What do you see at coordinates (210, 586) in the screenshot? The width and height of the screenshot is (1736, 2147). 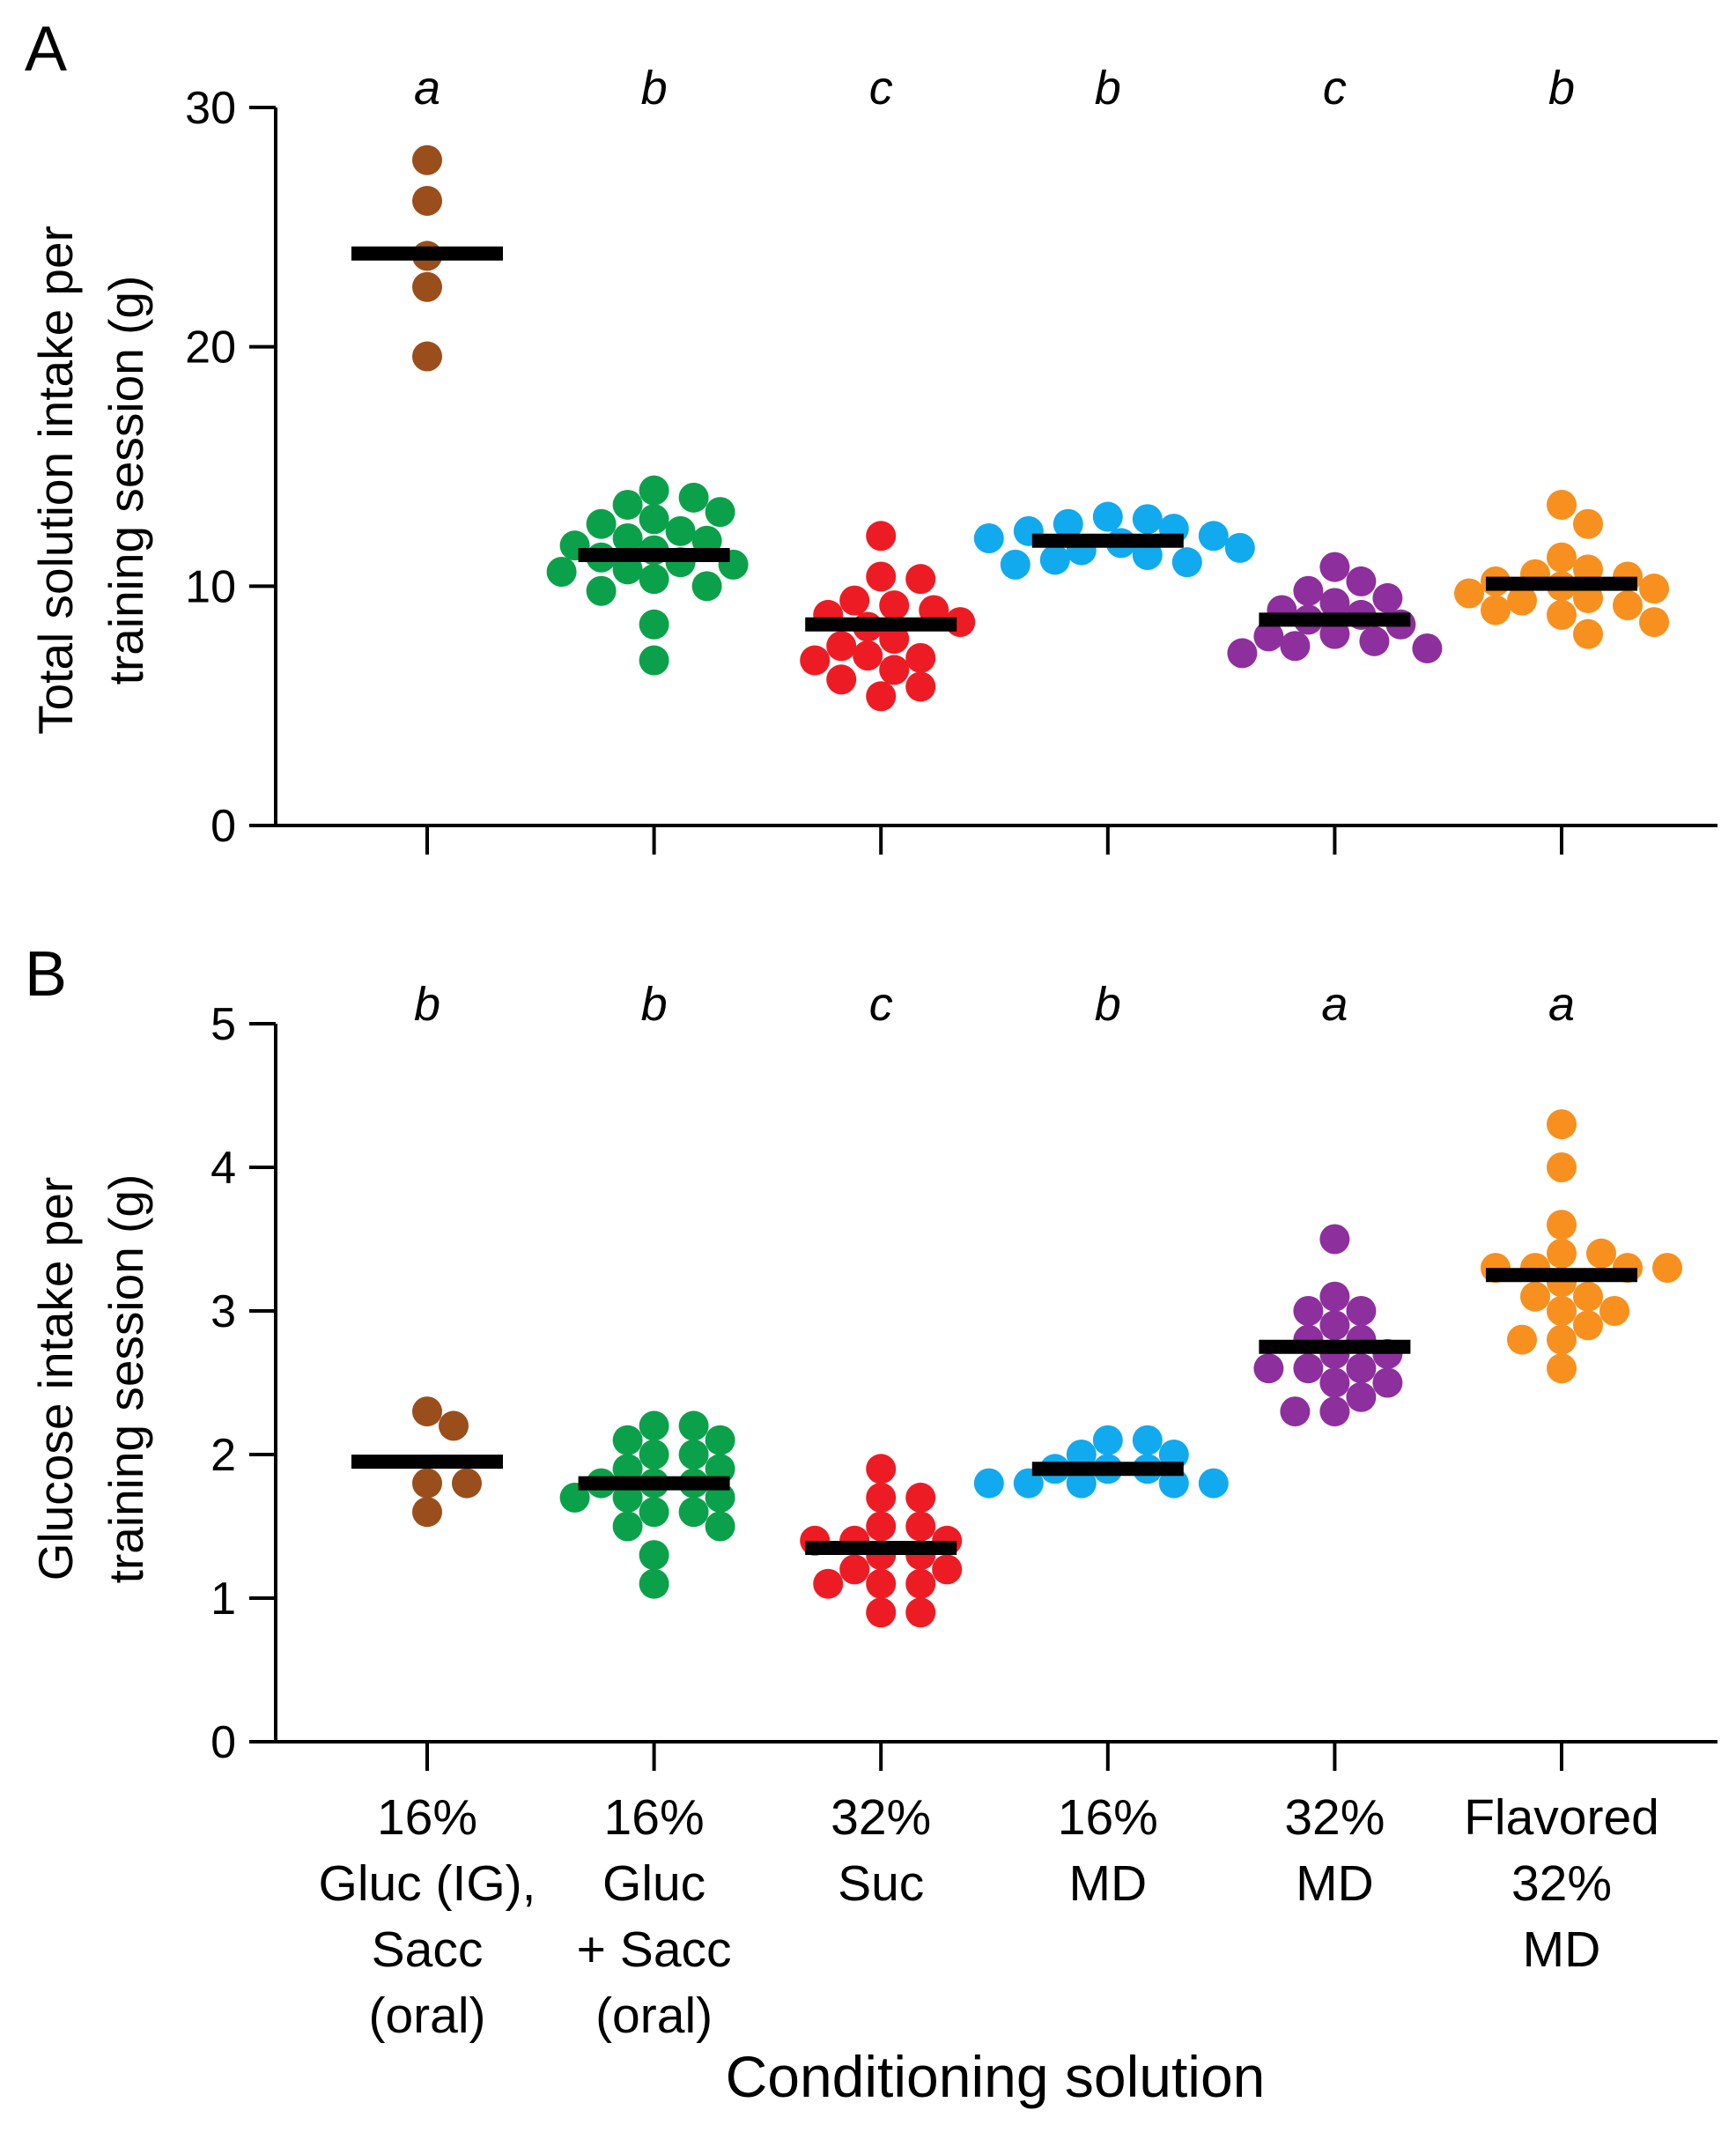 I see `panel-a-y-tick-label: 10` at bounding box center [210, 586].